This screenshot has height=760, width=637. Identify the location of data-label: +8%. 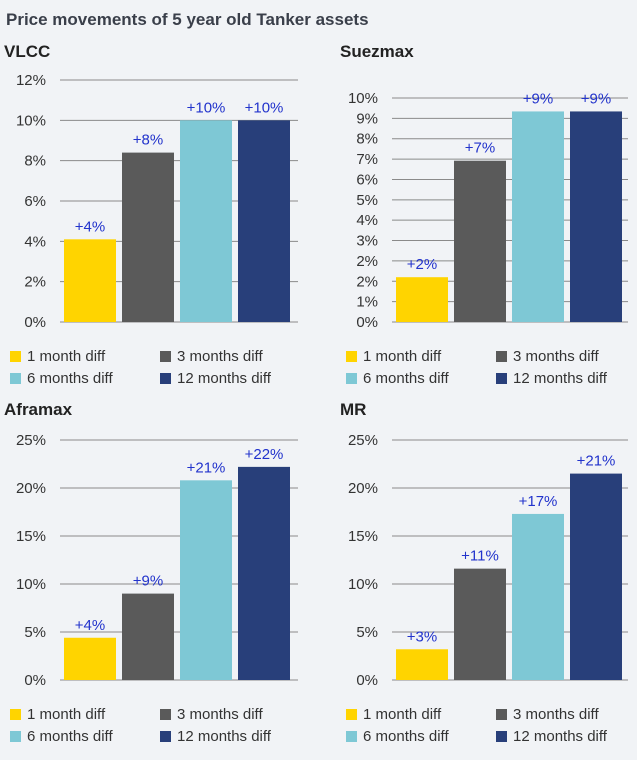
(148, 140).